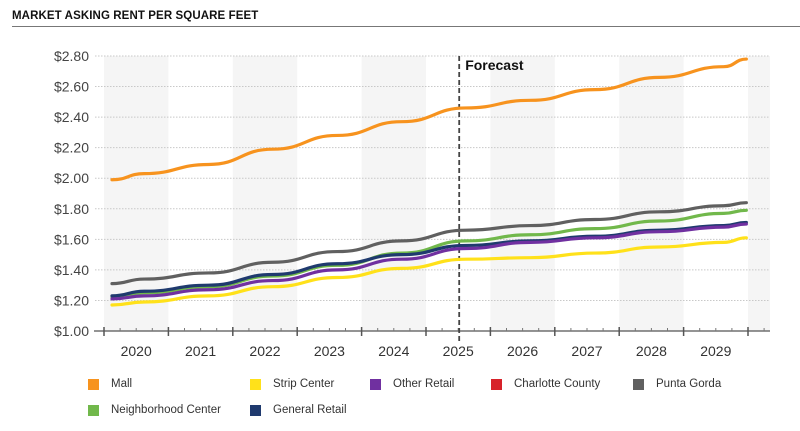  What do you see at coordinates (122, 384) in the screenshot?
I see `legend-label: Mall` at bounding box center [122, 384].